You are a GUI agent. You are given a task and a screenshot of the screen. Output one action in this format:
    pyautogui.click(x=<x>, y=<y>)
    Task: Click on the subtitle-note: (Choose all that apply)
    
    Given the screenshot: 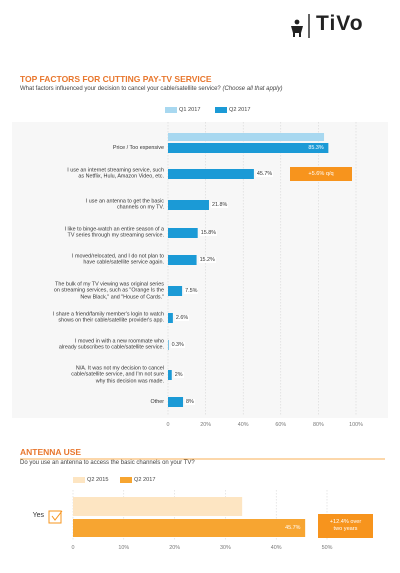 What is the action you would take?
    pyautogui.click(x=252, y=89)
    